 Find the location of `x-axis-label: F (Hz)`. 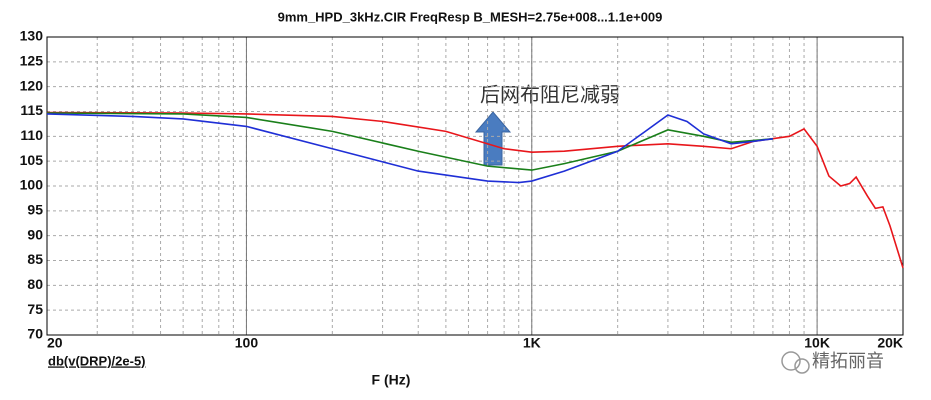

x-axis-label: F (Hz) is located at coordinates (391, 380).